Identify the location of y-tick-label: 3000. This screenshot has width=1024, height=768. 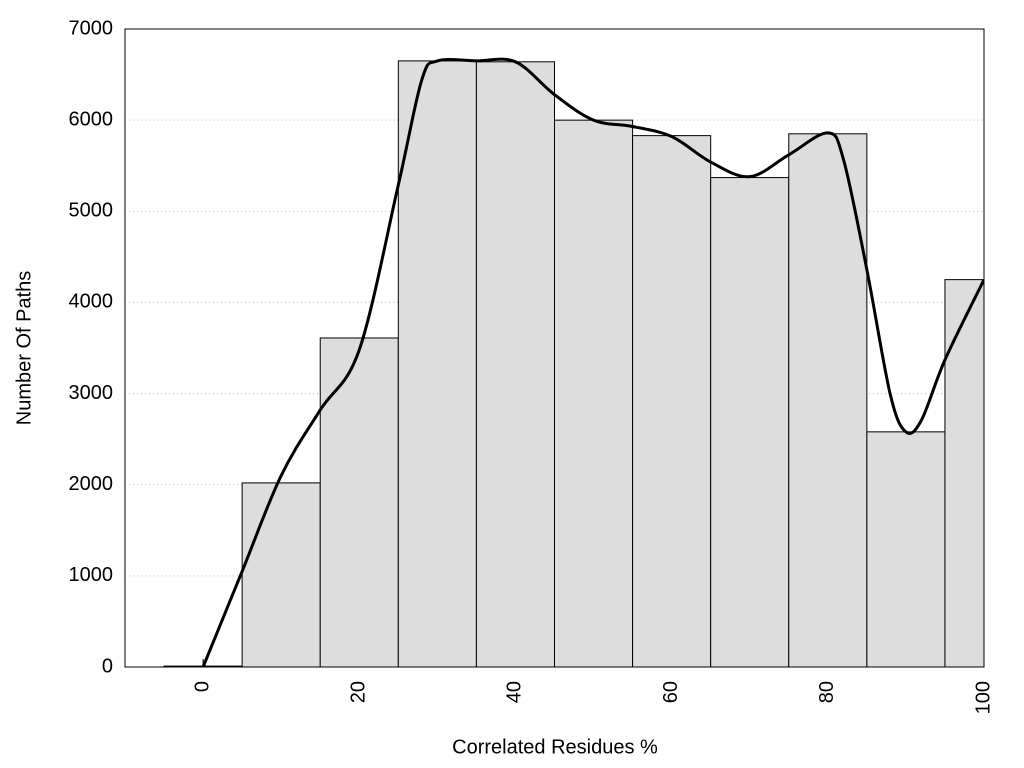
(91, 393).